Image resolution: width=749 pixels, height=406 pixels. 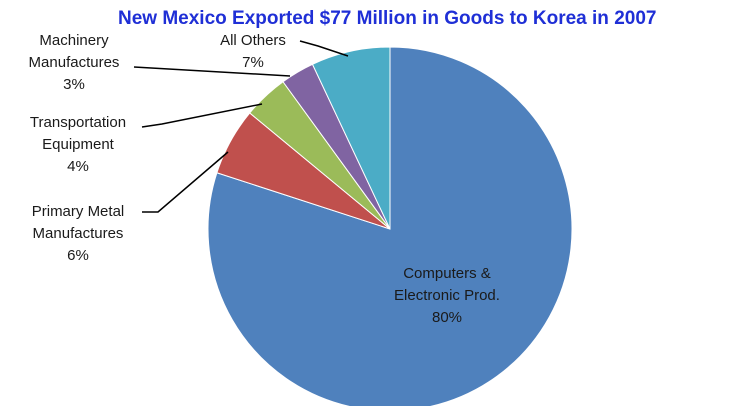 I want to click on slice-label-3: Machinery Manufactures 3%, so click(x=74, y=62).